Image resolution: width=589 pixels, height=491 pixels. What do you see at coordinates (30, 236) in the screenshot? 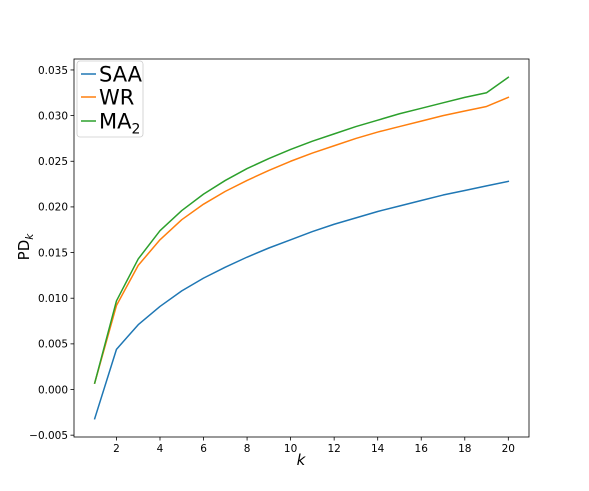
I see `y-axis-label-subscript: k` at bounding box center [30, 236].